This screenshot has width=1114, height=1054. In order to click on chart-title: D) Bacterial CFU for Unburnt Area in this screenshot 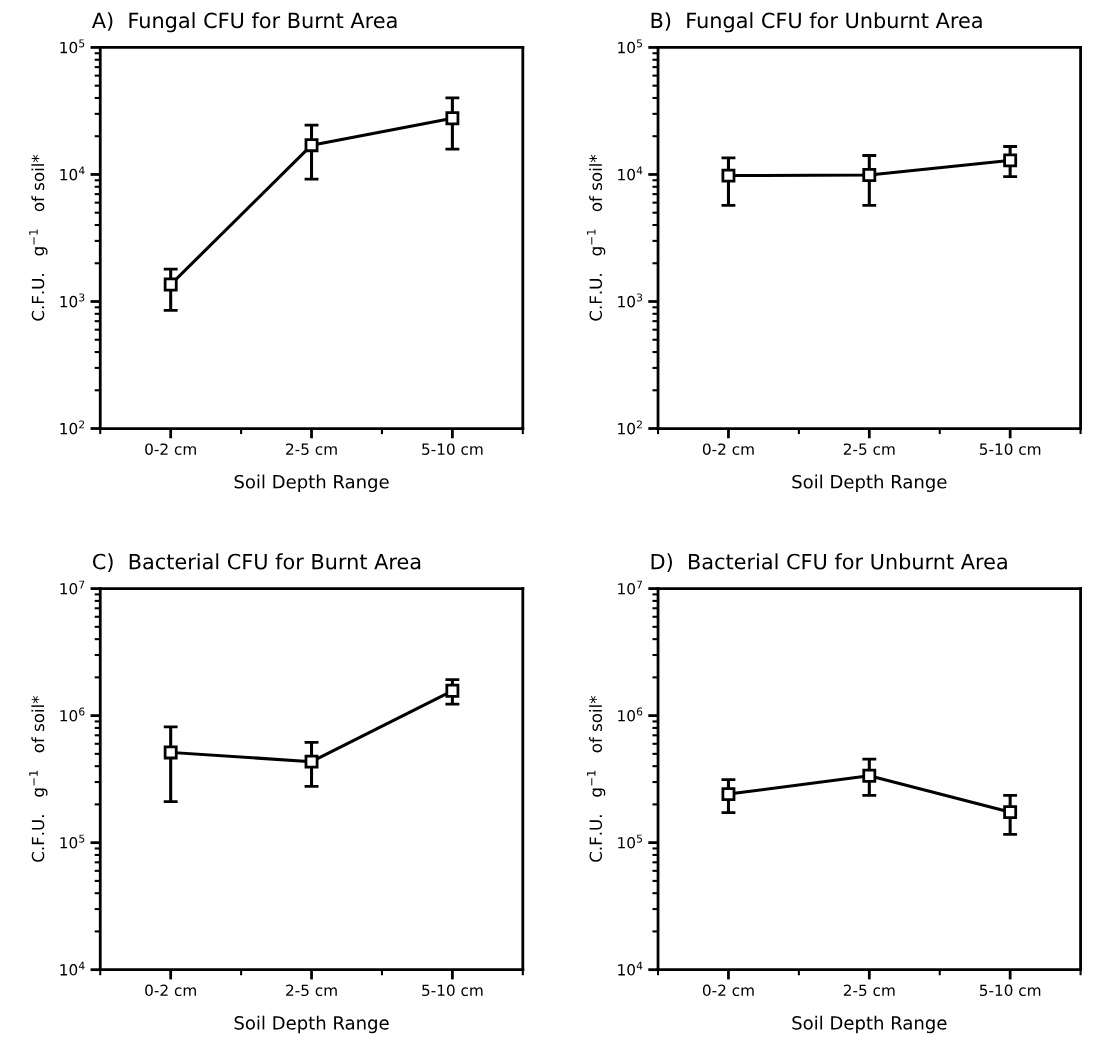, I will do `click(829, 562)`.